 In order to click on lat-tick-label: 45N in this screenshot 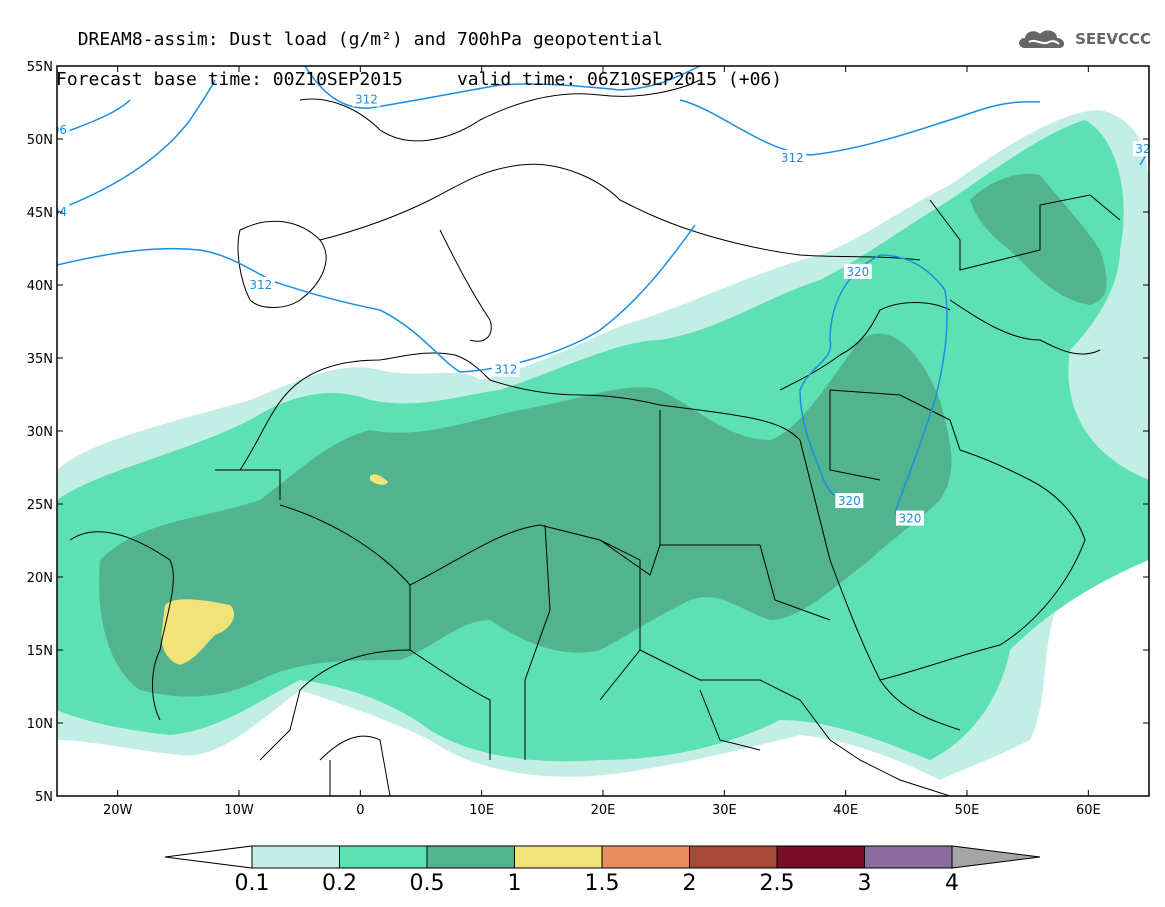, I will do `click(40, 213)`.